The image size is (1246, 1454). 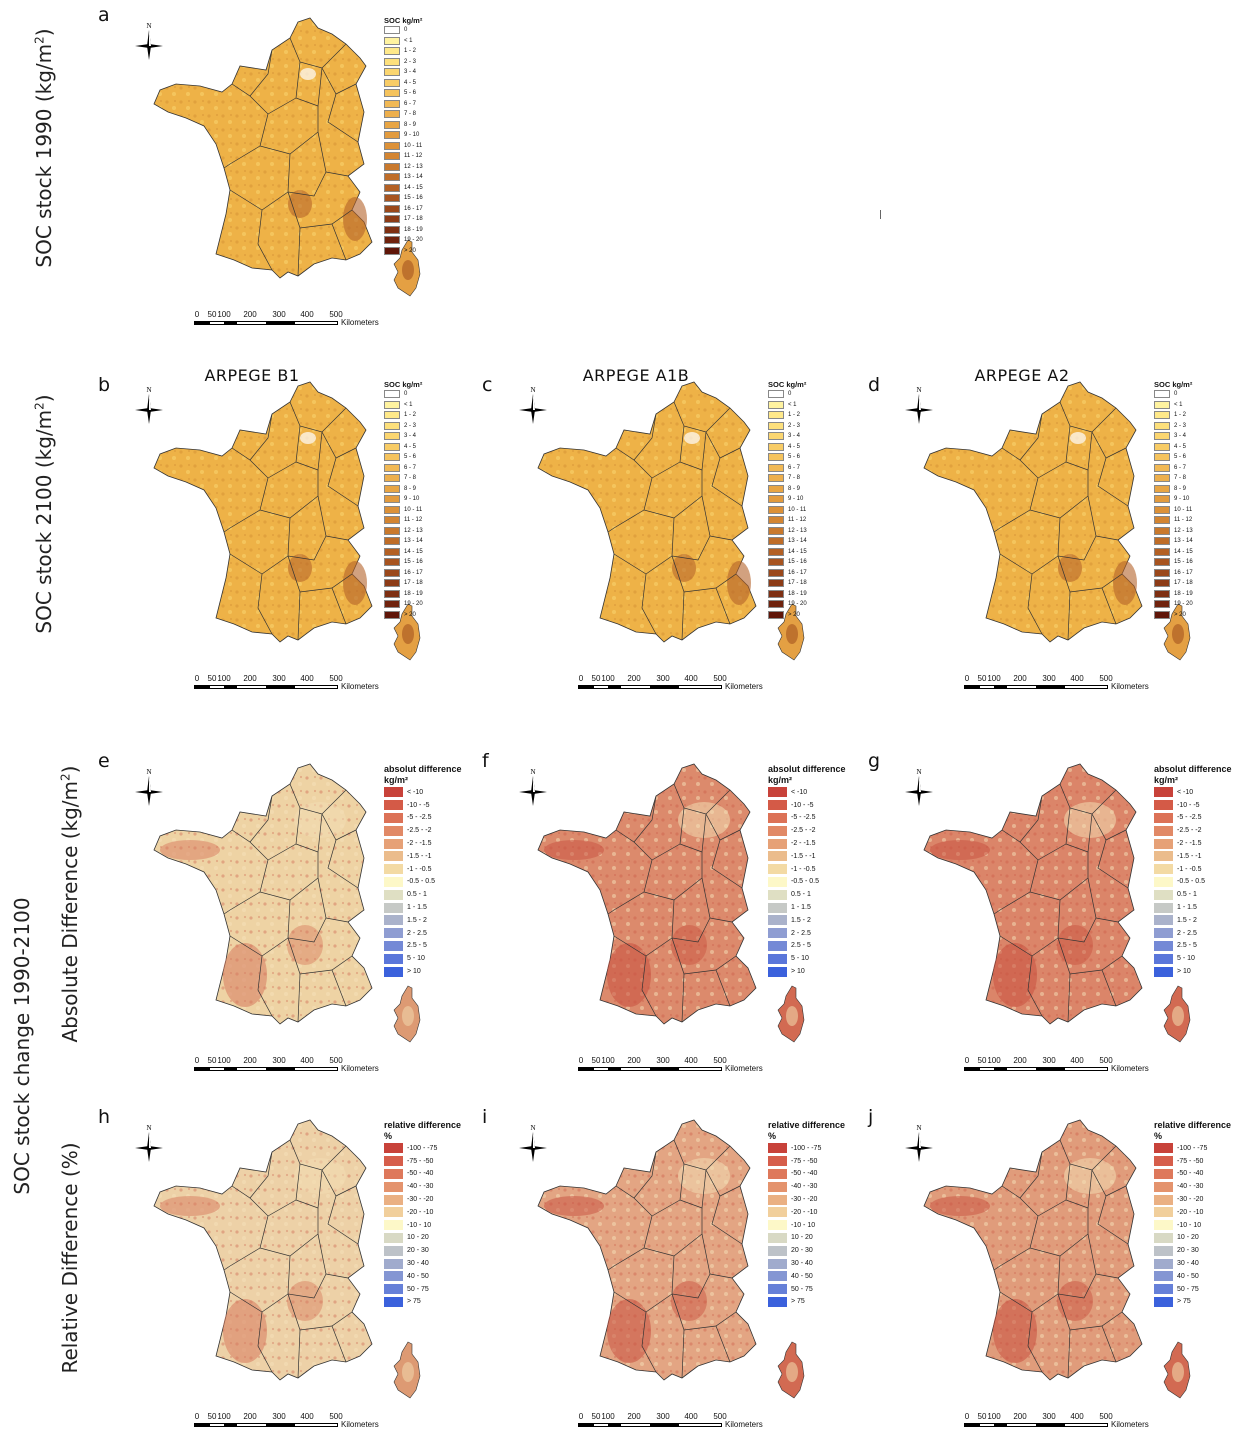 I want to click on row-label-soc-2100: SOC stock 2100 (kg/m2), so click(x=44, y=513).